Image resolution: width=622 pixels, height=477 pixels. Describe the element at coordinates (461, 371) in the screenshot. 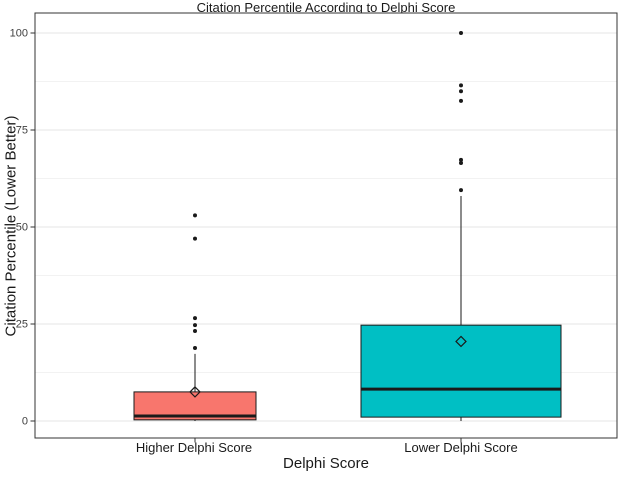

I see `iqr-box` at that location.